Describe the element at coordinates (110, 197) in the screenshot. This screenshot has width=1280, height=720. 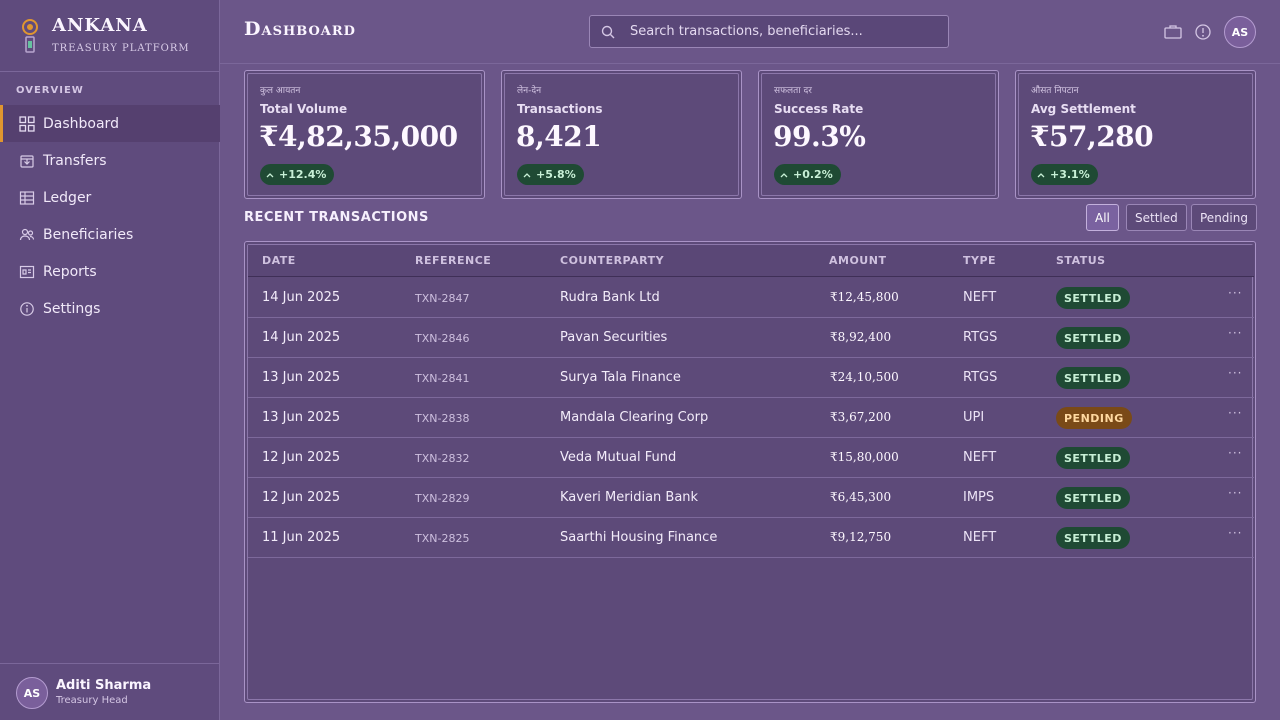
I see `sidebar-item-ledger: Ledger` at that location.